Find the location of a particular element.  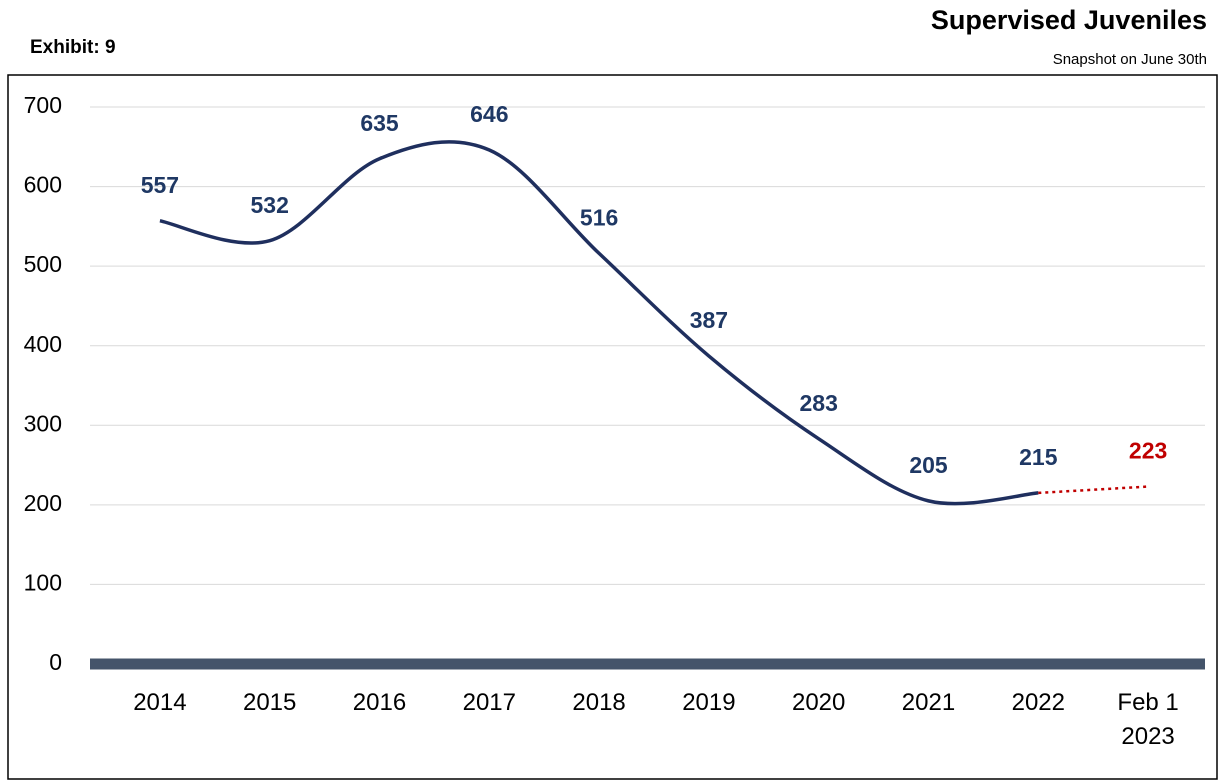

x-tick-label: Feb 1 2023 is located at coordinates (1148, 719).